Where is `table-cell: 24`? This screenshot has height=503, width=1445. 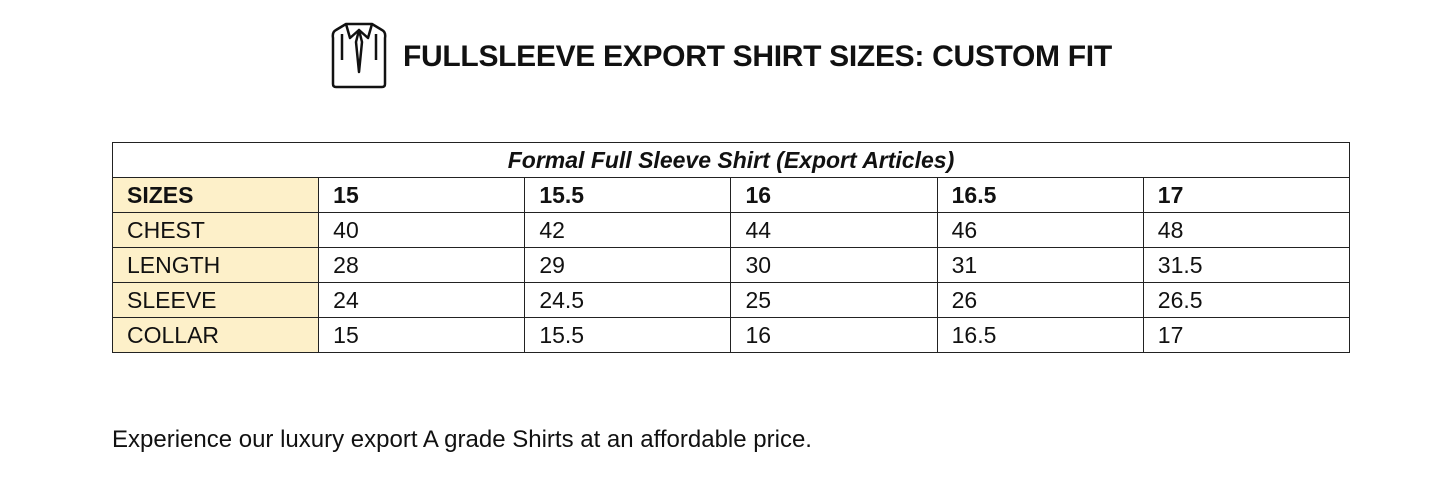 table-cell: 24 is located at coordinates (422, 300).